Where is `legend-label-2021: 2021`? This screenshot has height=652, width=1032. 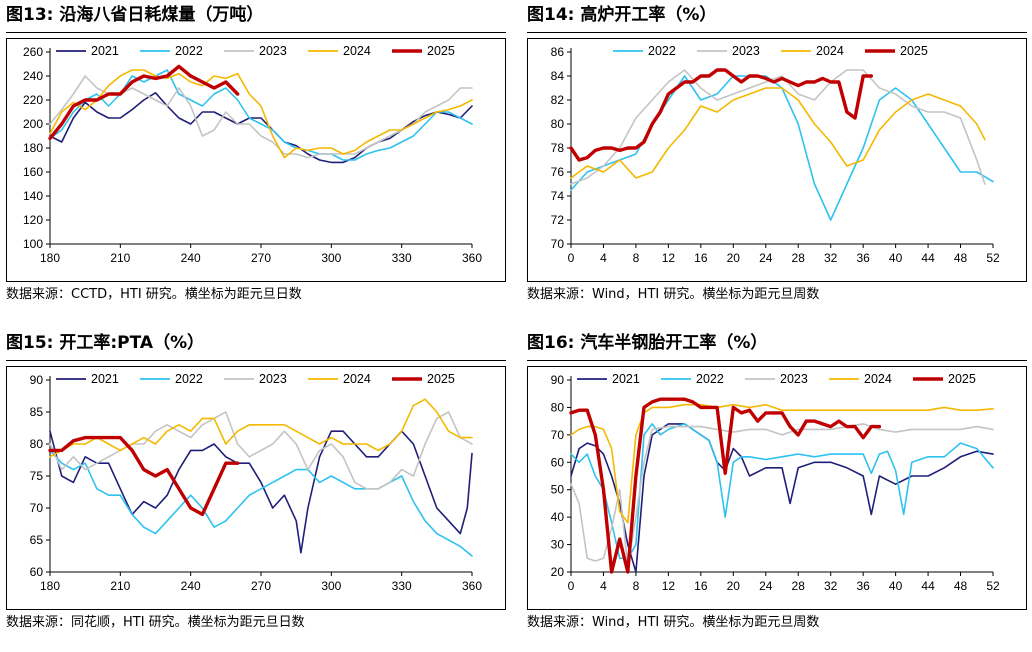 legend-label-2021: 2021 is located at coordinates (626, 379).